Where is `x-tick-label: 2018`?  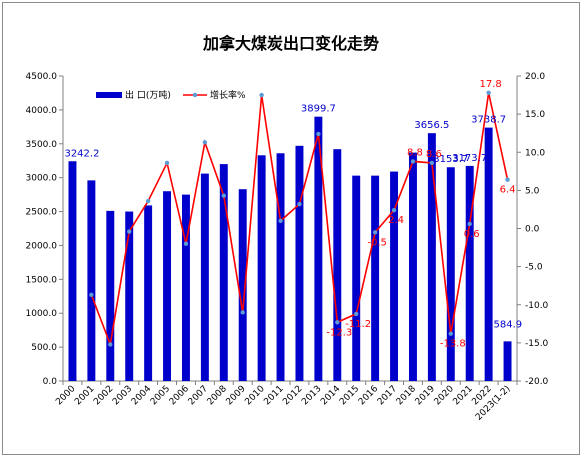
x-tick-label: 2018 is located at coordinates (406, 395).